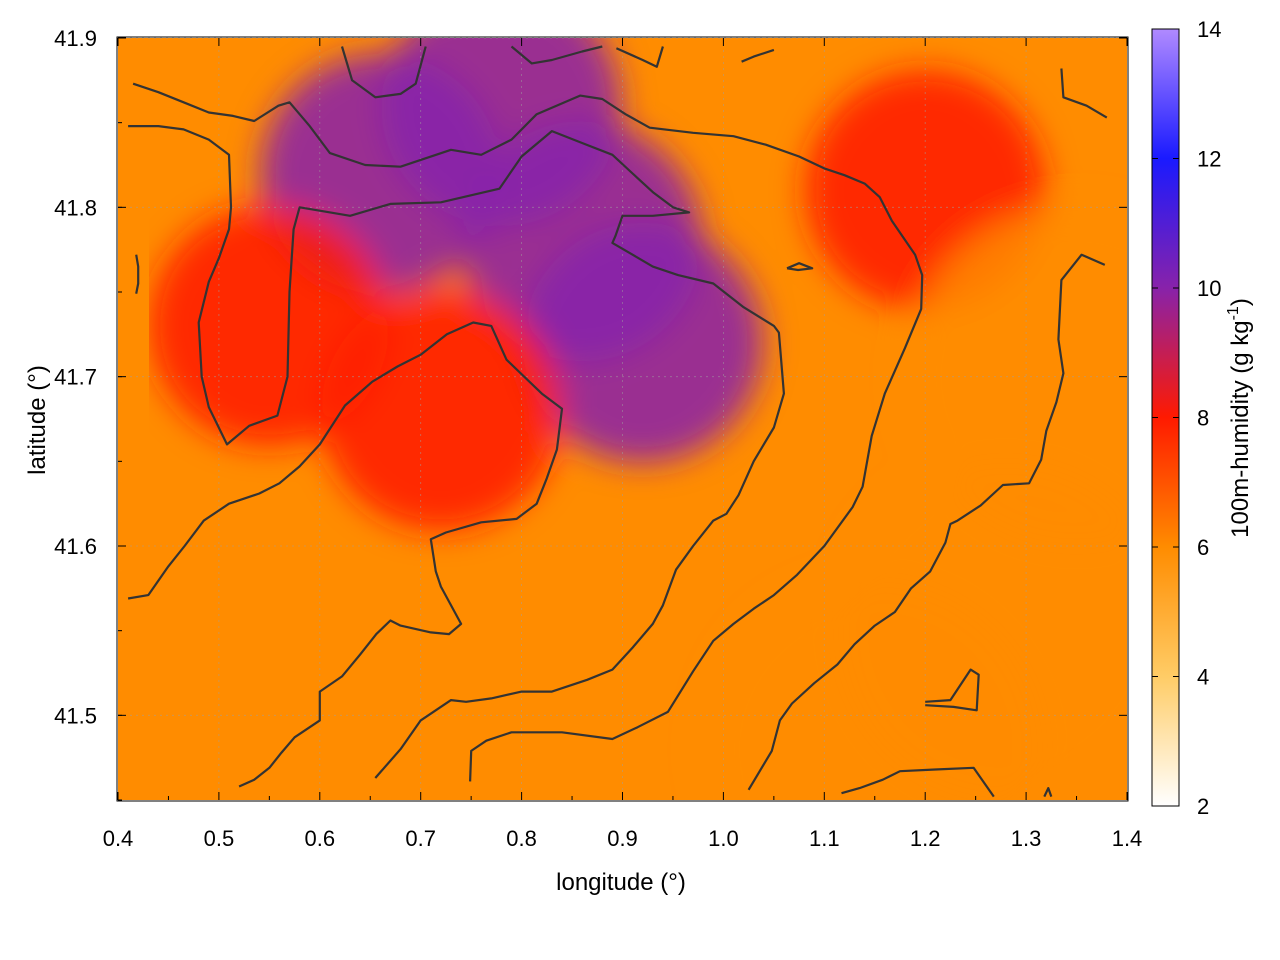 This screenshot has height=960, width=1280. Describe the element at coordinates (723, 838) in the screenshot. I see `x-tick-label: 1.0` at that location.